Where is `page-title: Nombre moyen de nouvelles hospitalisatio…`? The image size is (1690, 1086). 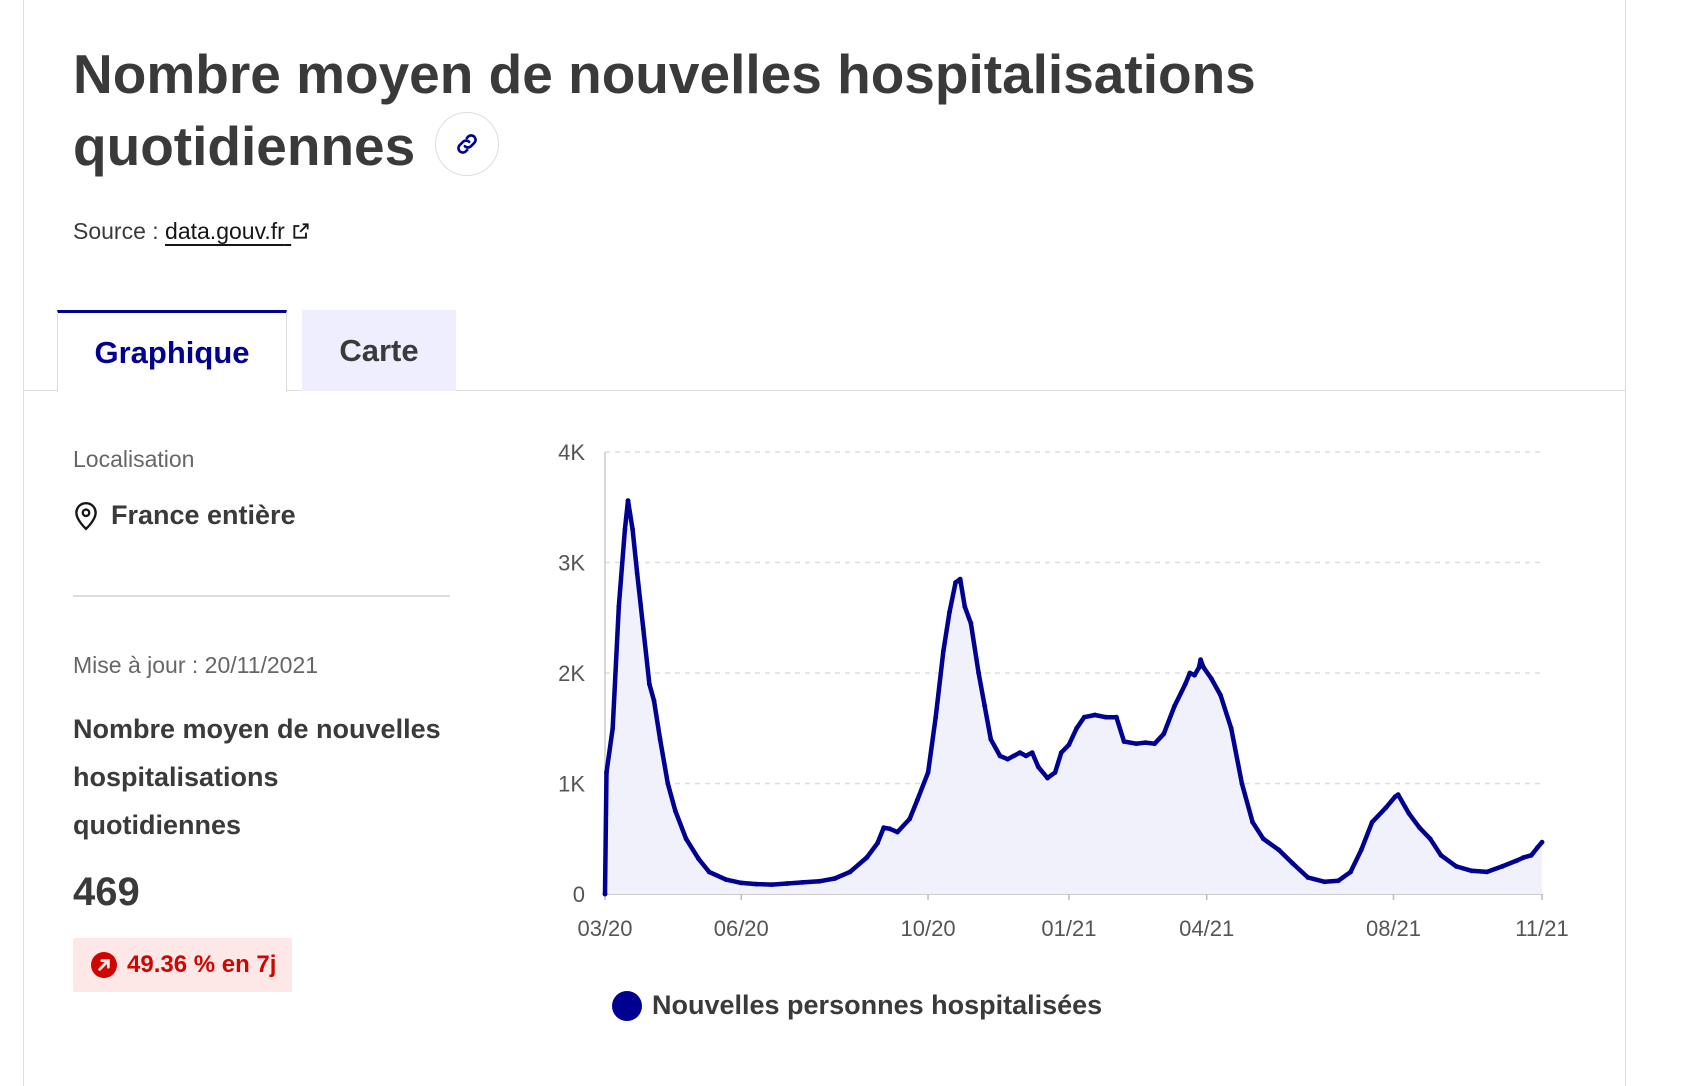 page-title: Nombre moyen de nouvelles hospitalisatio… is located at coordinates (723, 110).